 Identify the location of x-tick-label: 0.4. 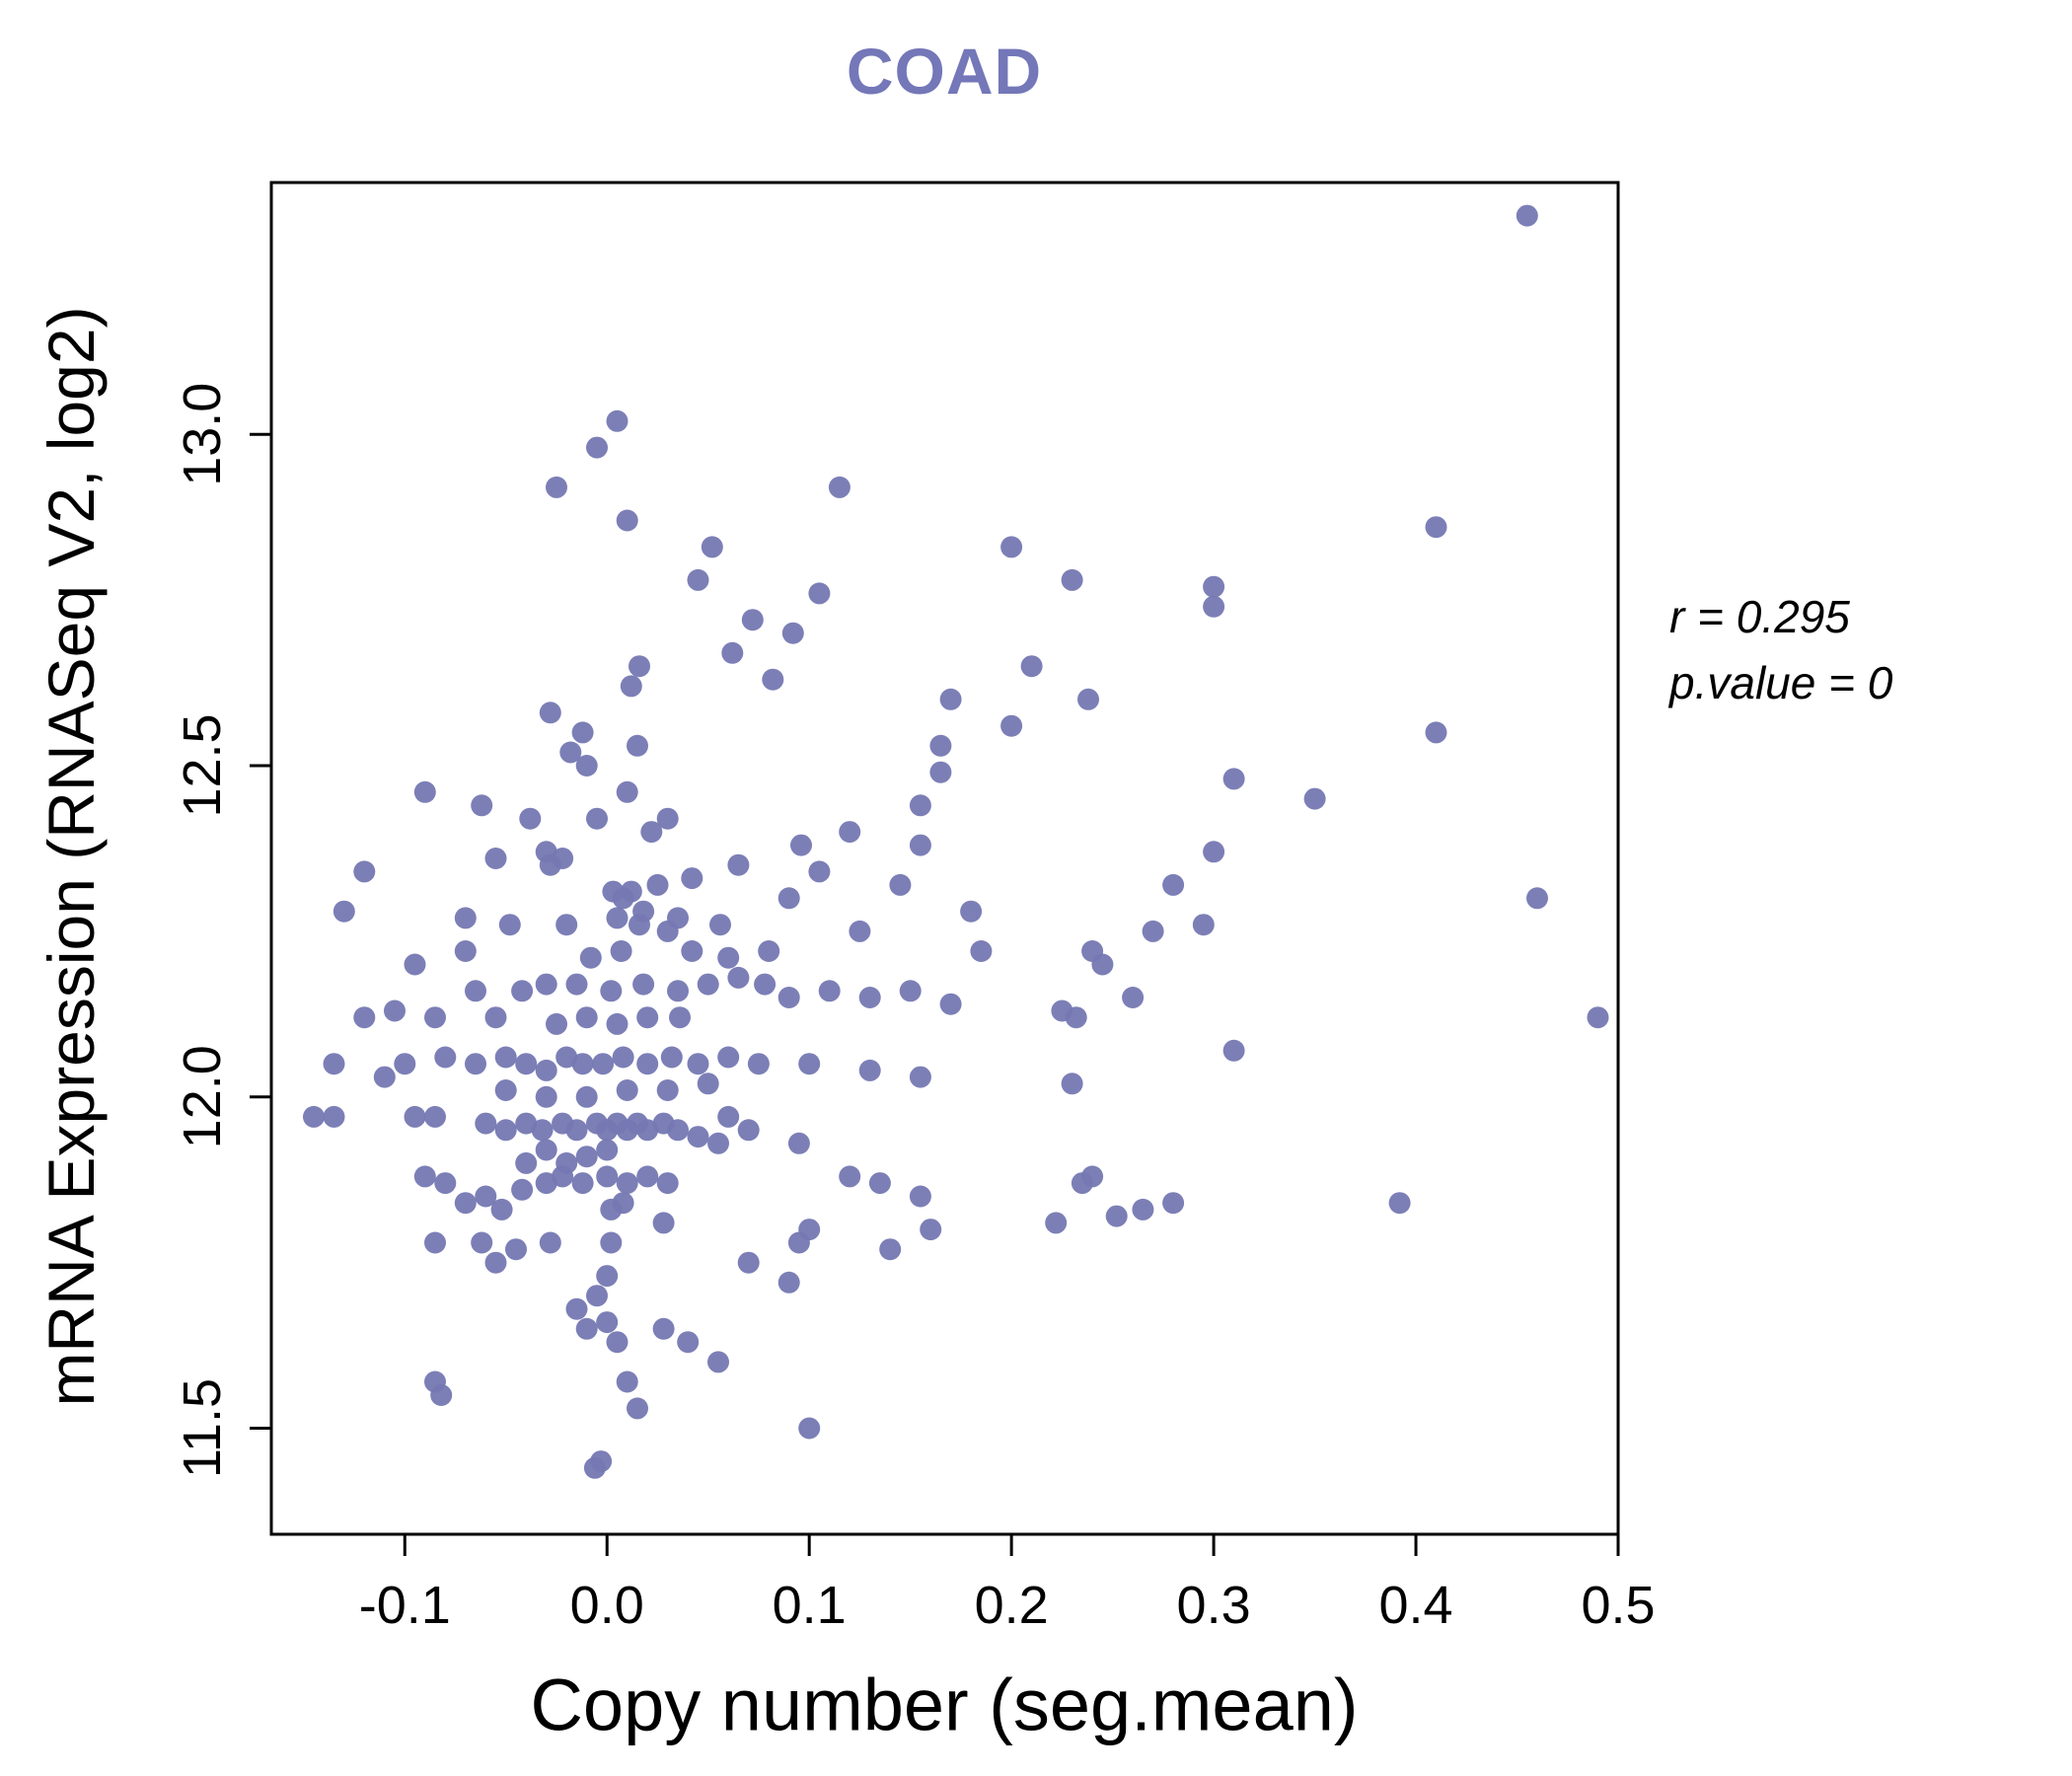
(1416, 1606).